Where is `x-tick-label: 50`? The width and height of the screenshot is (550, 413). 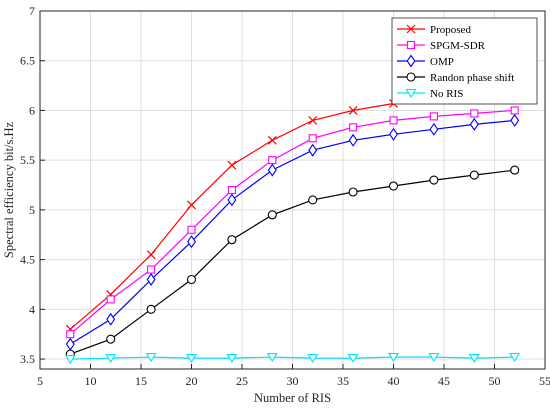
x-tick-label: 50 is located at coordinates (495, 381).